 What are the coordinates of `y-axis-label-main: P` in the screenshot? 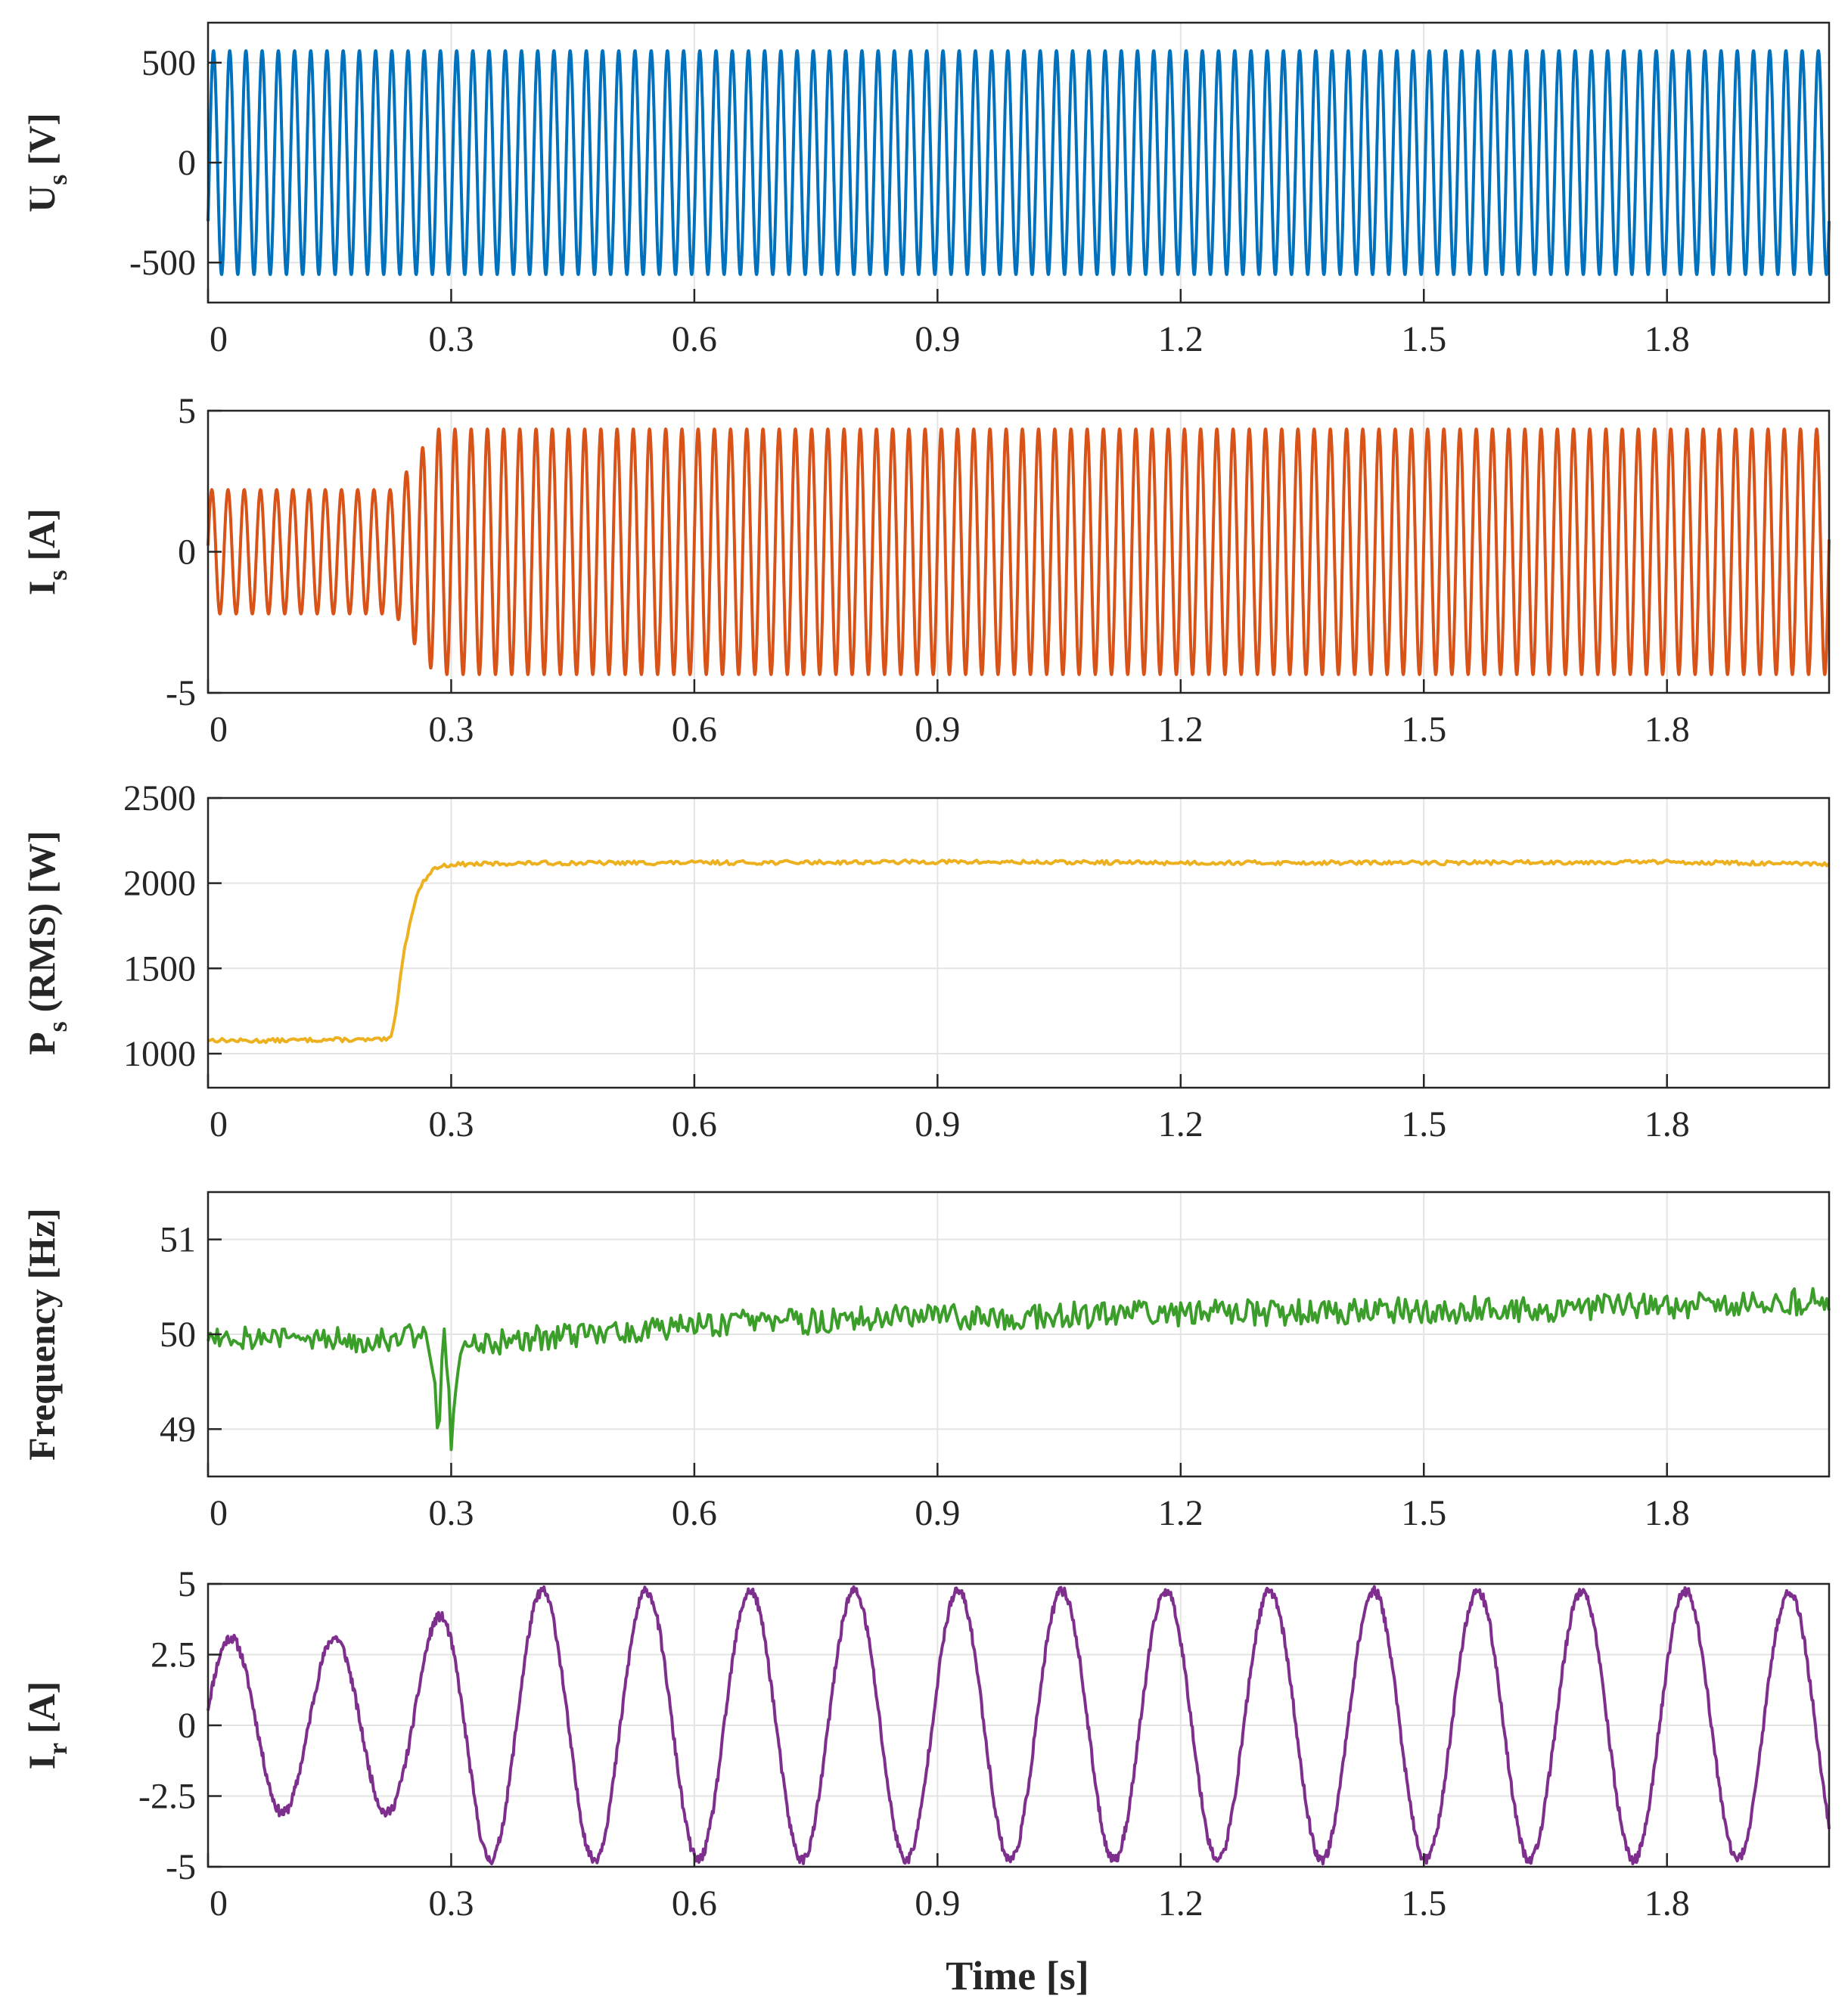 It's located at (42, 1043).